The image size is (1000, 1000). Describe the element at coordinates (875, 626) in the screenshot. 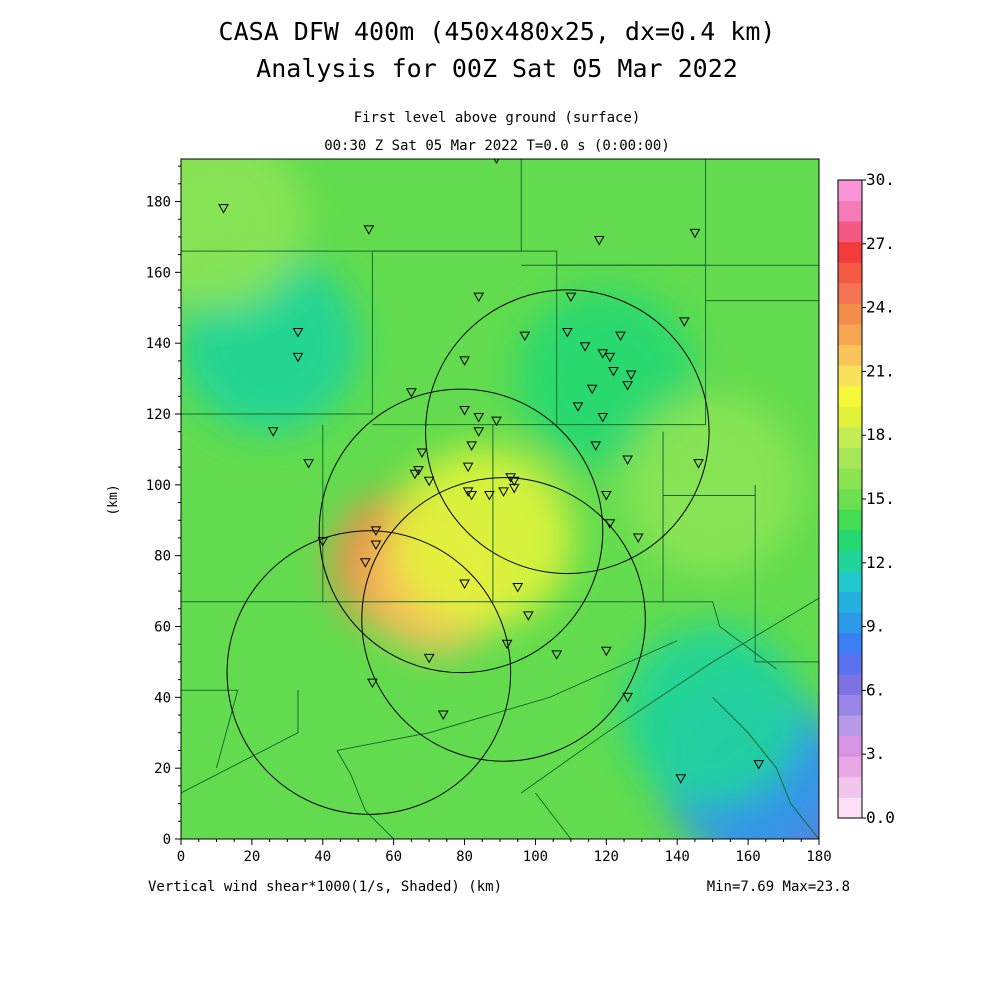

I see `colorbar-label: 9.` at that location.